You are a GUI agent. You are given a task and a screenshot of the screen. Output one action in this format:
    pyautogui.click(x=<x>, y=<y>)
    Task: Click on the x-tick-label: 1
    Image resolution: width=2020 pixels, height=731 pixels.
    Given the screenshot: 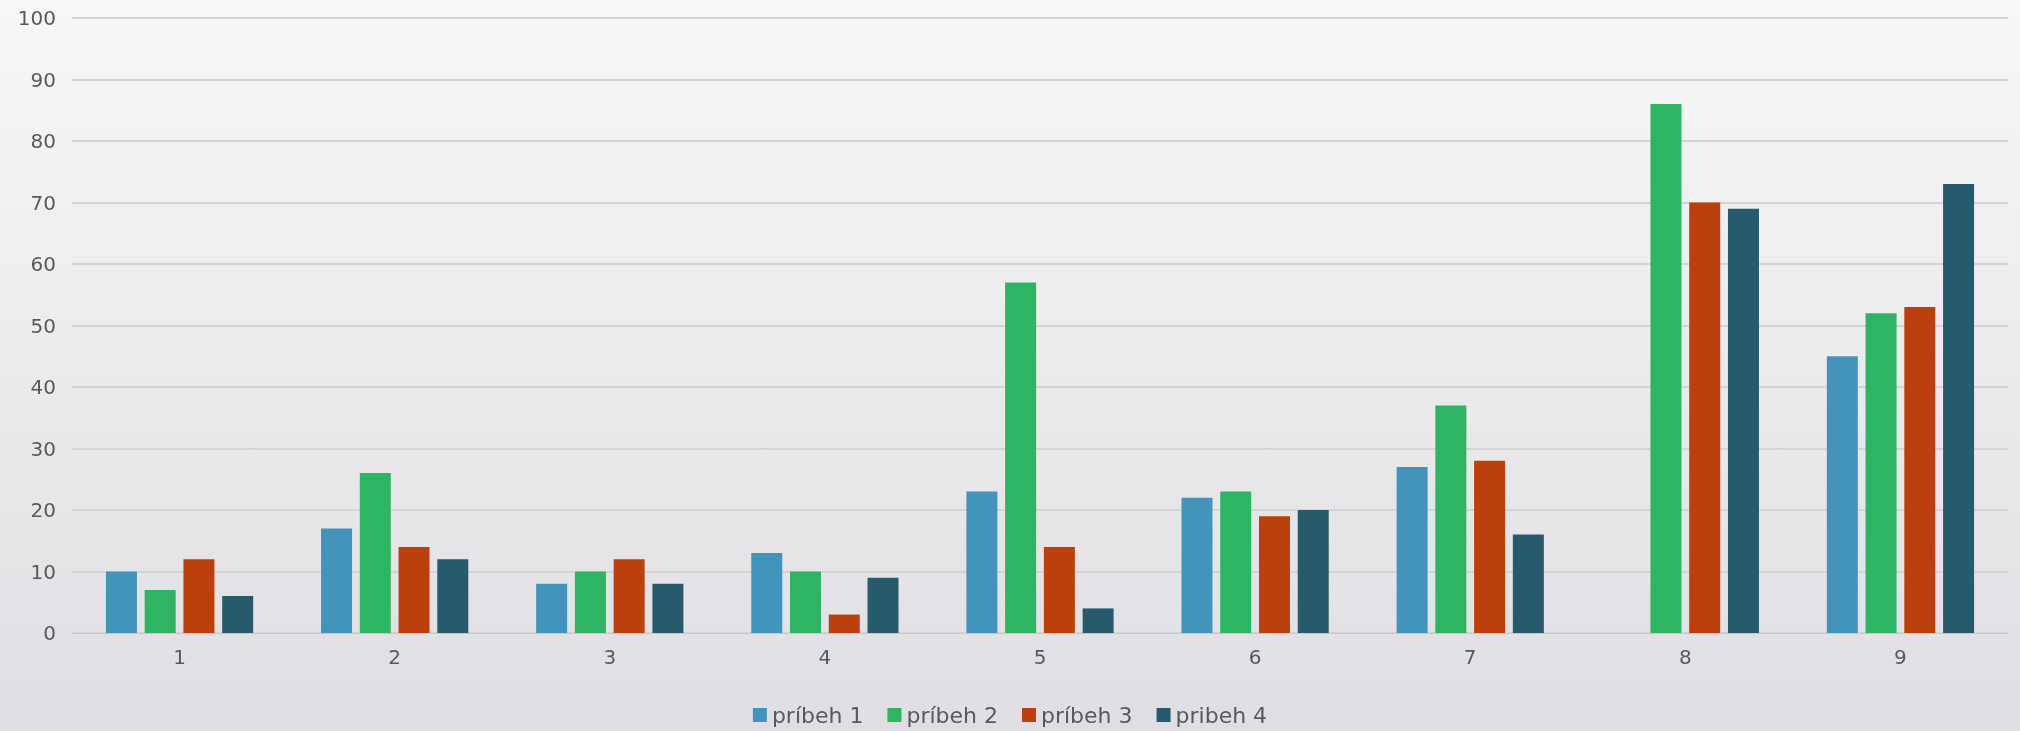 What is the action you would take?
    pyautogui.click(x=179, y=657)
    